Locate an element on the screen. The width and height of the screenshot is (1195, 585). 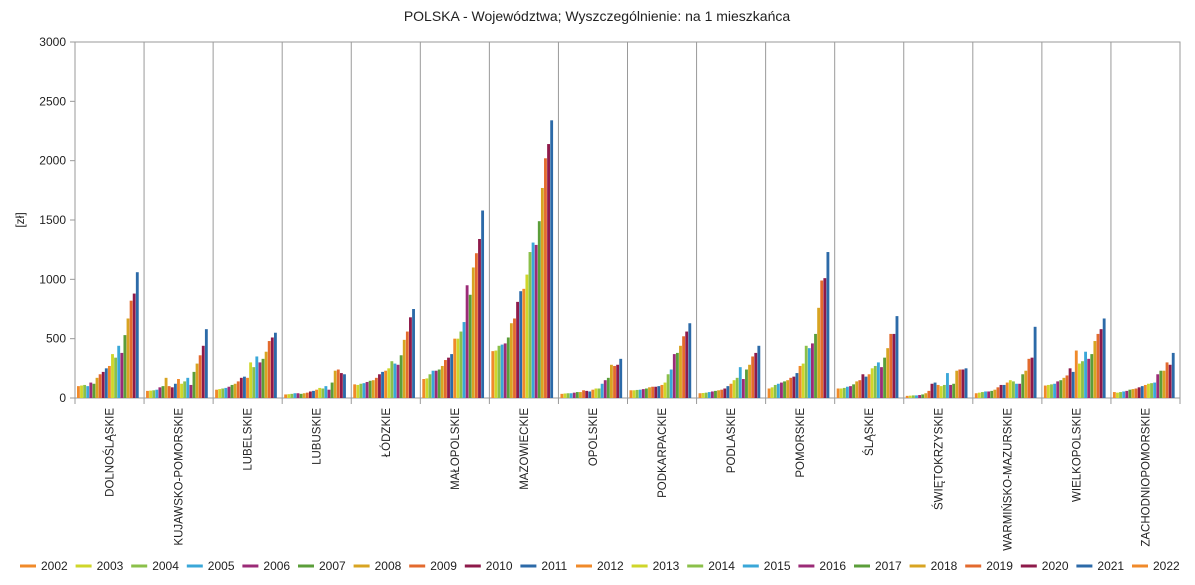
category-label: WARMIŃSKO-MAZURSKIE is located at coordinates (1007, 479).